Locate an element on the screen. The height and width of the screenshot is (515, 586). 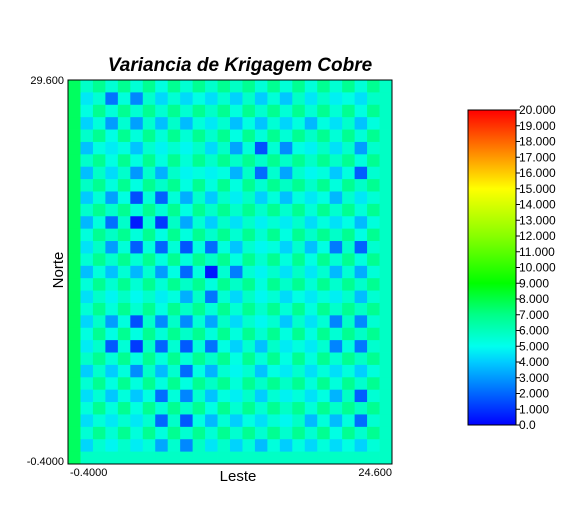
colorbar-label: 11.000 is located at coordinates (537, 252).